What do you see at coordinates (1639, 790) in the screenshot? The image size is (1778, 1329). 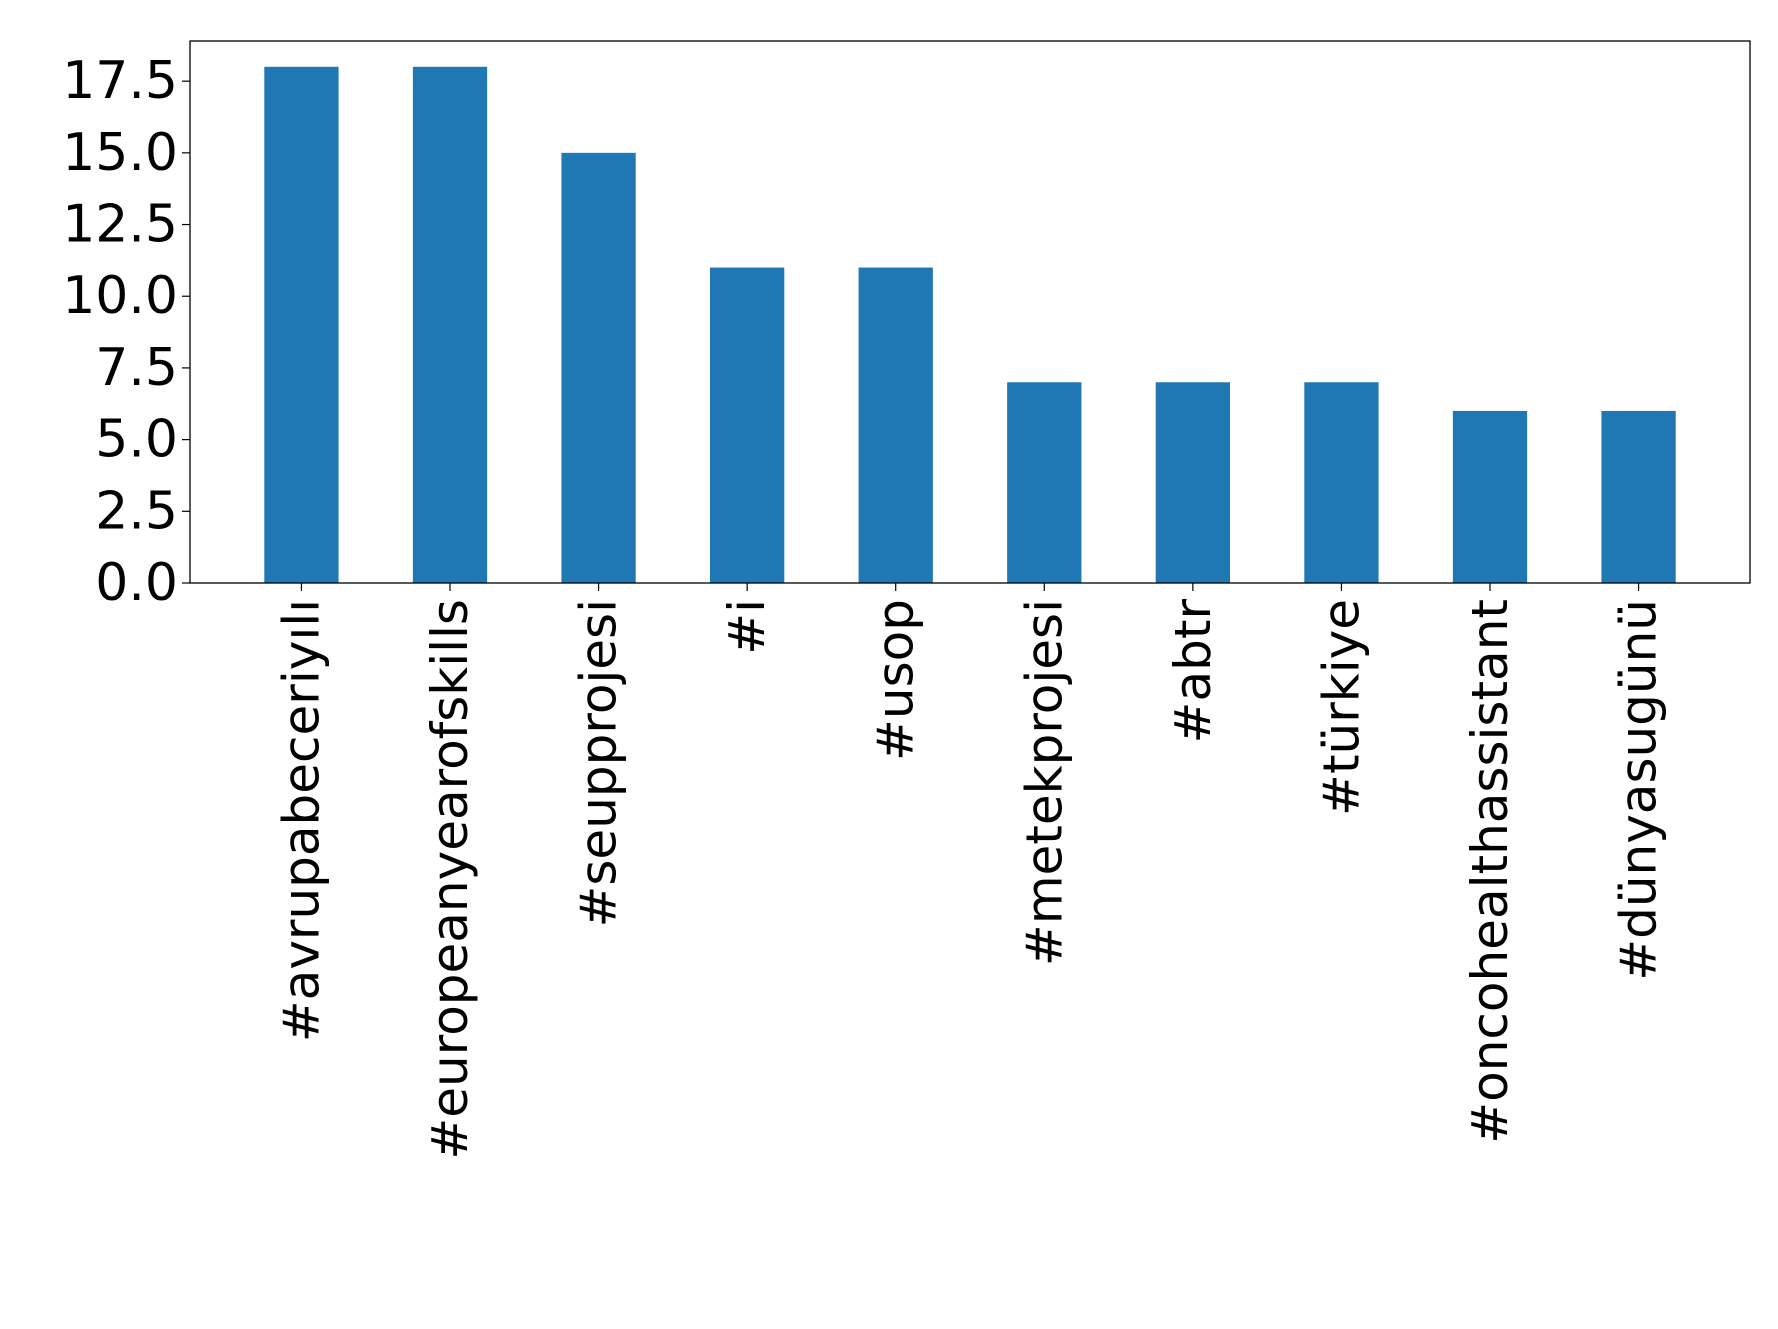 I see `x-tick-label: #dünyasugünü` at bounding box center [1639, 790].